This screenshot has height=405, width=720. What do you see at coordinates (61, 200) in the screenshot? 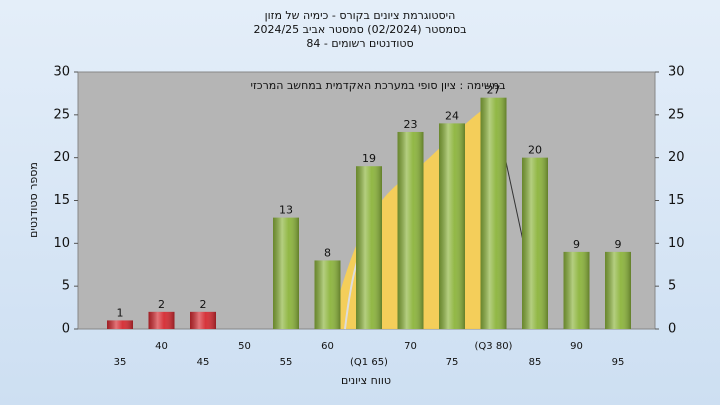
I see `y-tick-label: 15` at bounding box center [61, 200].